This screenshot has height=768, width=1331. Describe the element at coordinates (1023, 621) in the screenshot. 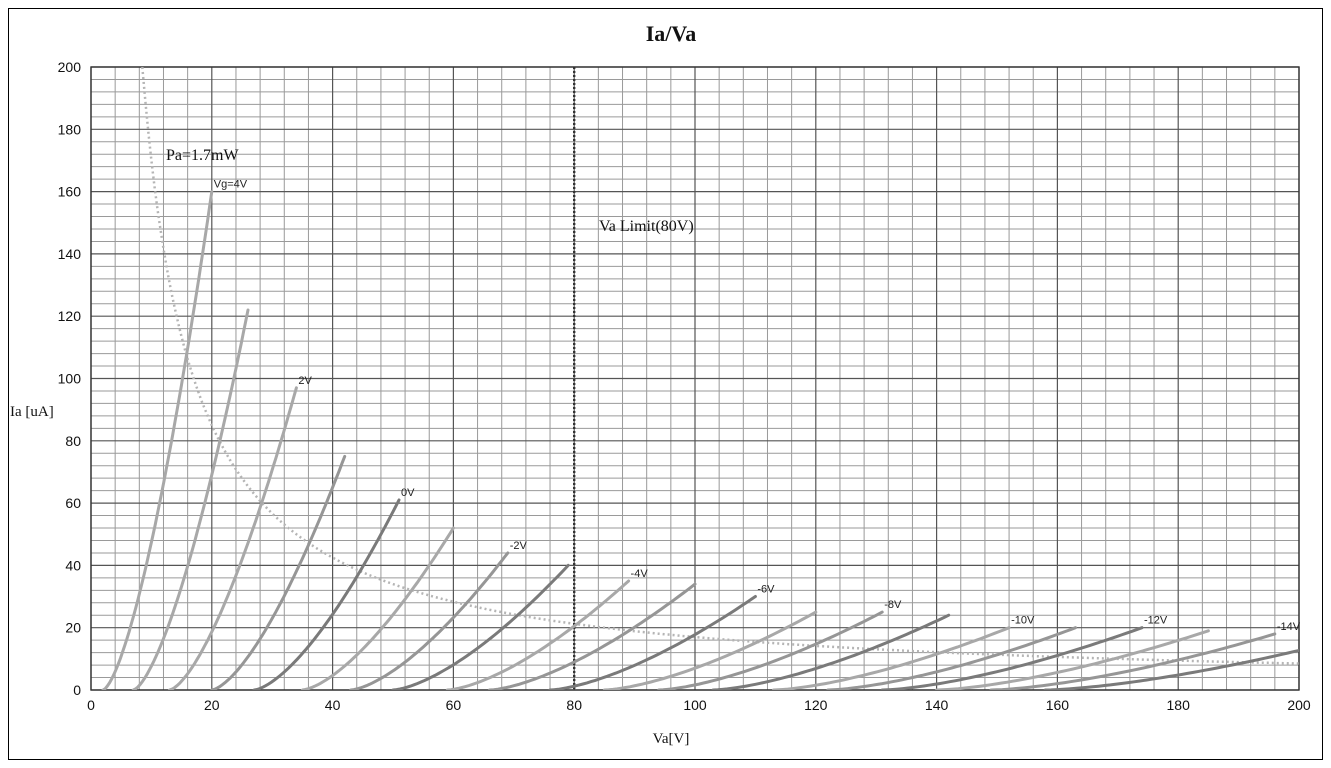

I see `curve-label: -10V` at that location.